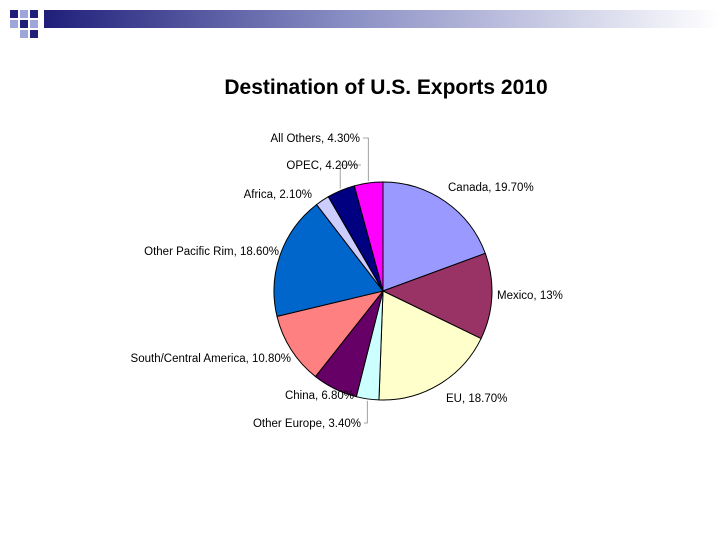 The image size is (720, 540). Describe the element at coordinates (437, 296) in the screenshot. I see `pie-slice-mexico` at that location.